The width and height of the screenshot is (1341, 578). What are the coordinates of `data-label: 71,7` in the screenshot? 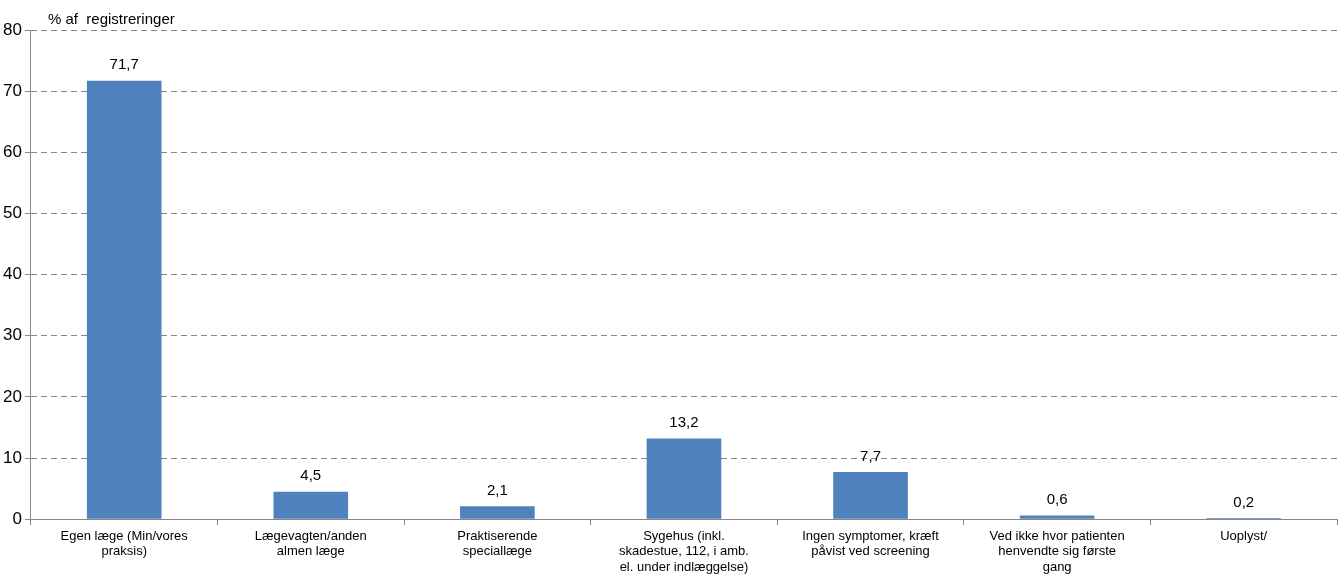 It's located at (124, 64).